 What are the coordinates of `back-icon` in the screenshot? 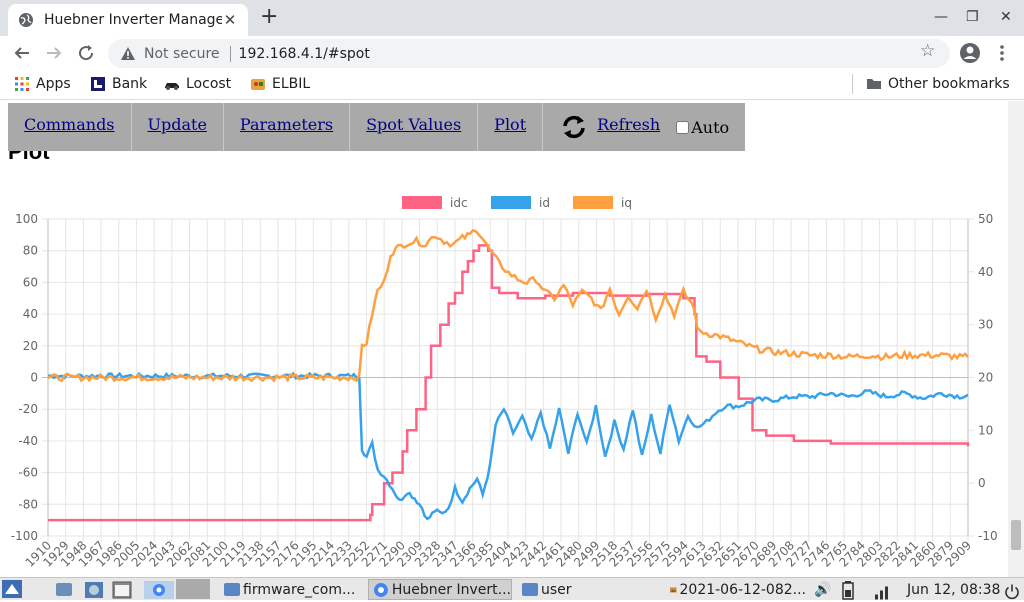 It's located at (22, 53).